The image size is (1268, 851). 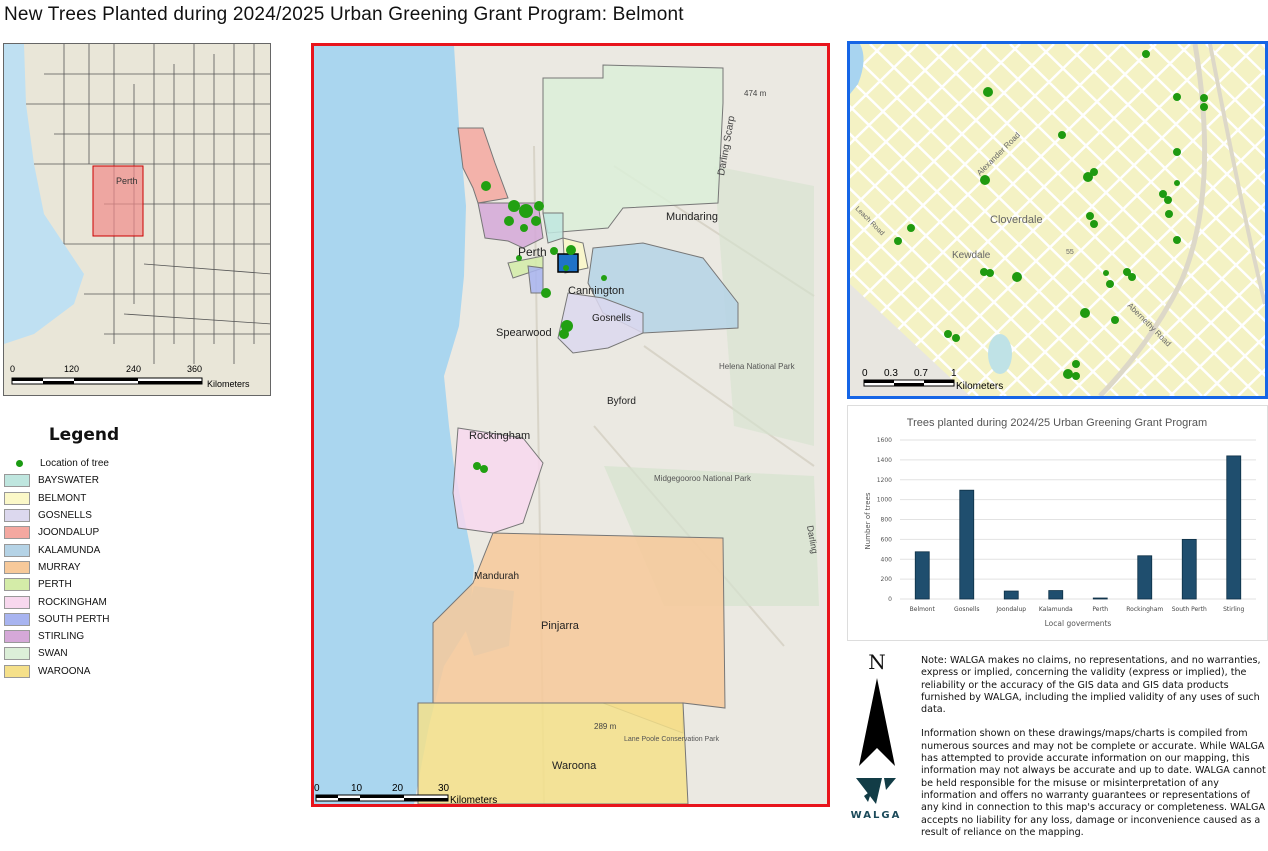 I want to click on y-tick-label: 800, so click(x=887, y=520).